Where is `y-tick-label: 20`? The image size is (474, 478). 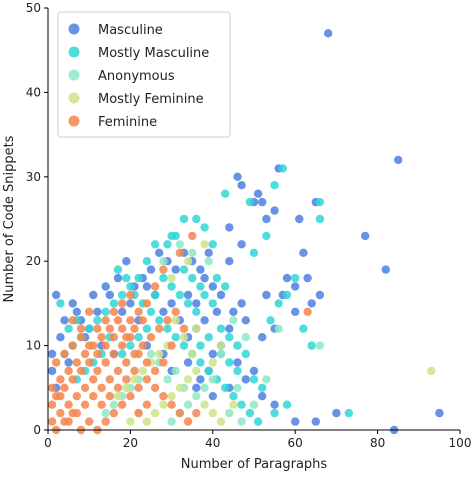
y-tick-label: 20 is located at coordinates (33, 261).